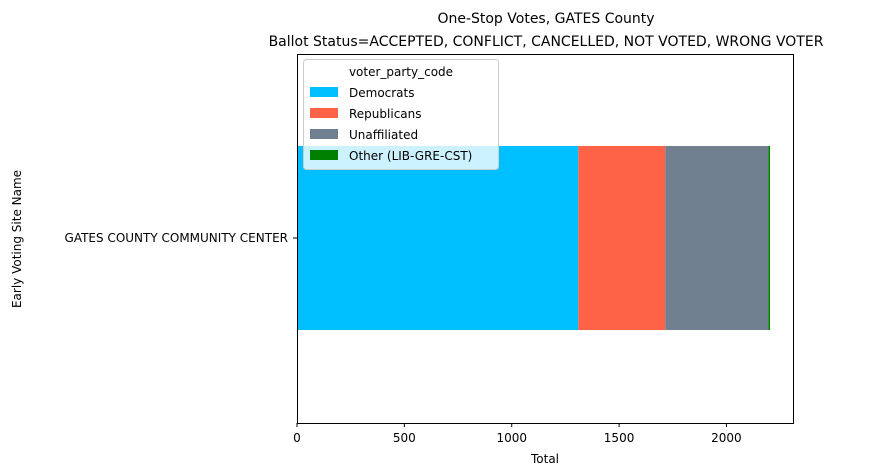  What do you see at coordinates (619, 438) in the screenshot?
I see `x-tick-label: 1500` at bounding box center [619, 438].